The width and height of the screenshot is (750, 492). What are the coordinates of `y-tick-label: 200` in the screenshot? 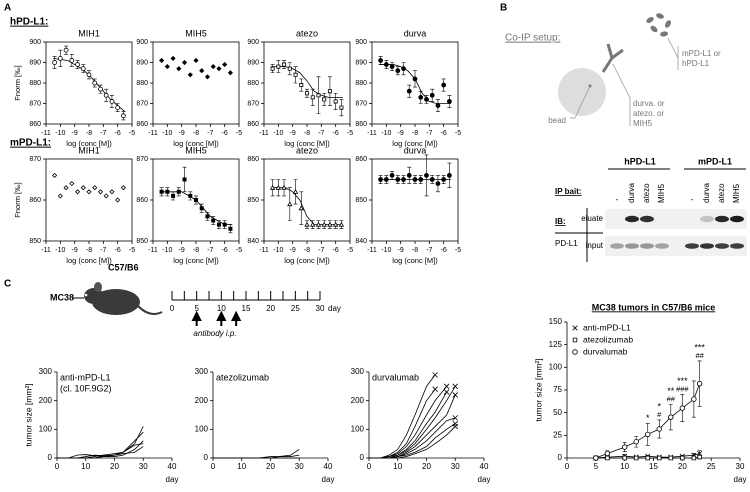 It's located at (46, 400).